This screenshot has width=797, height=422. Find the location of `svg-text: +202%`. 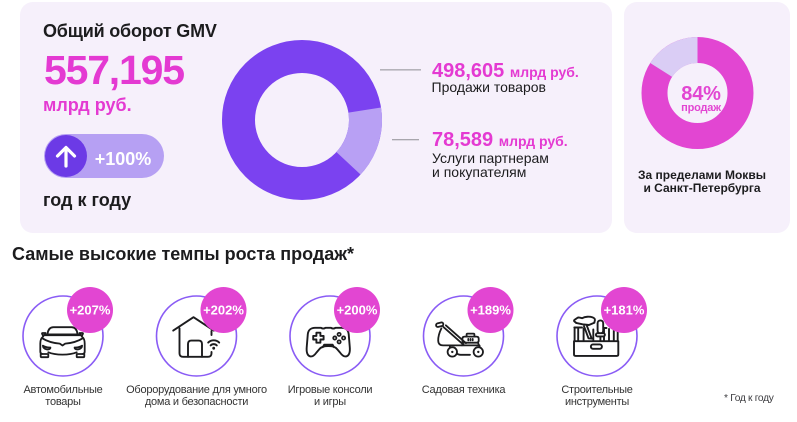

svg-text: +202% is located at coordinates (223, 310).